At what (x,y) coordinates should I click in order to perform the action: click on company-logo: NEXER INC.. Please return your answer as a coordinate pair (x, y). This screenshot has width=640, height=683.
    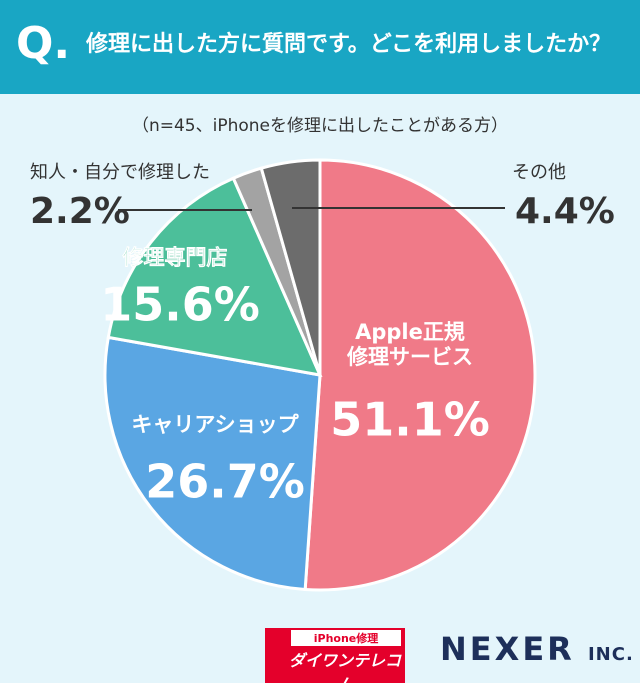
    Looking at the image, I should click on (537, 649).